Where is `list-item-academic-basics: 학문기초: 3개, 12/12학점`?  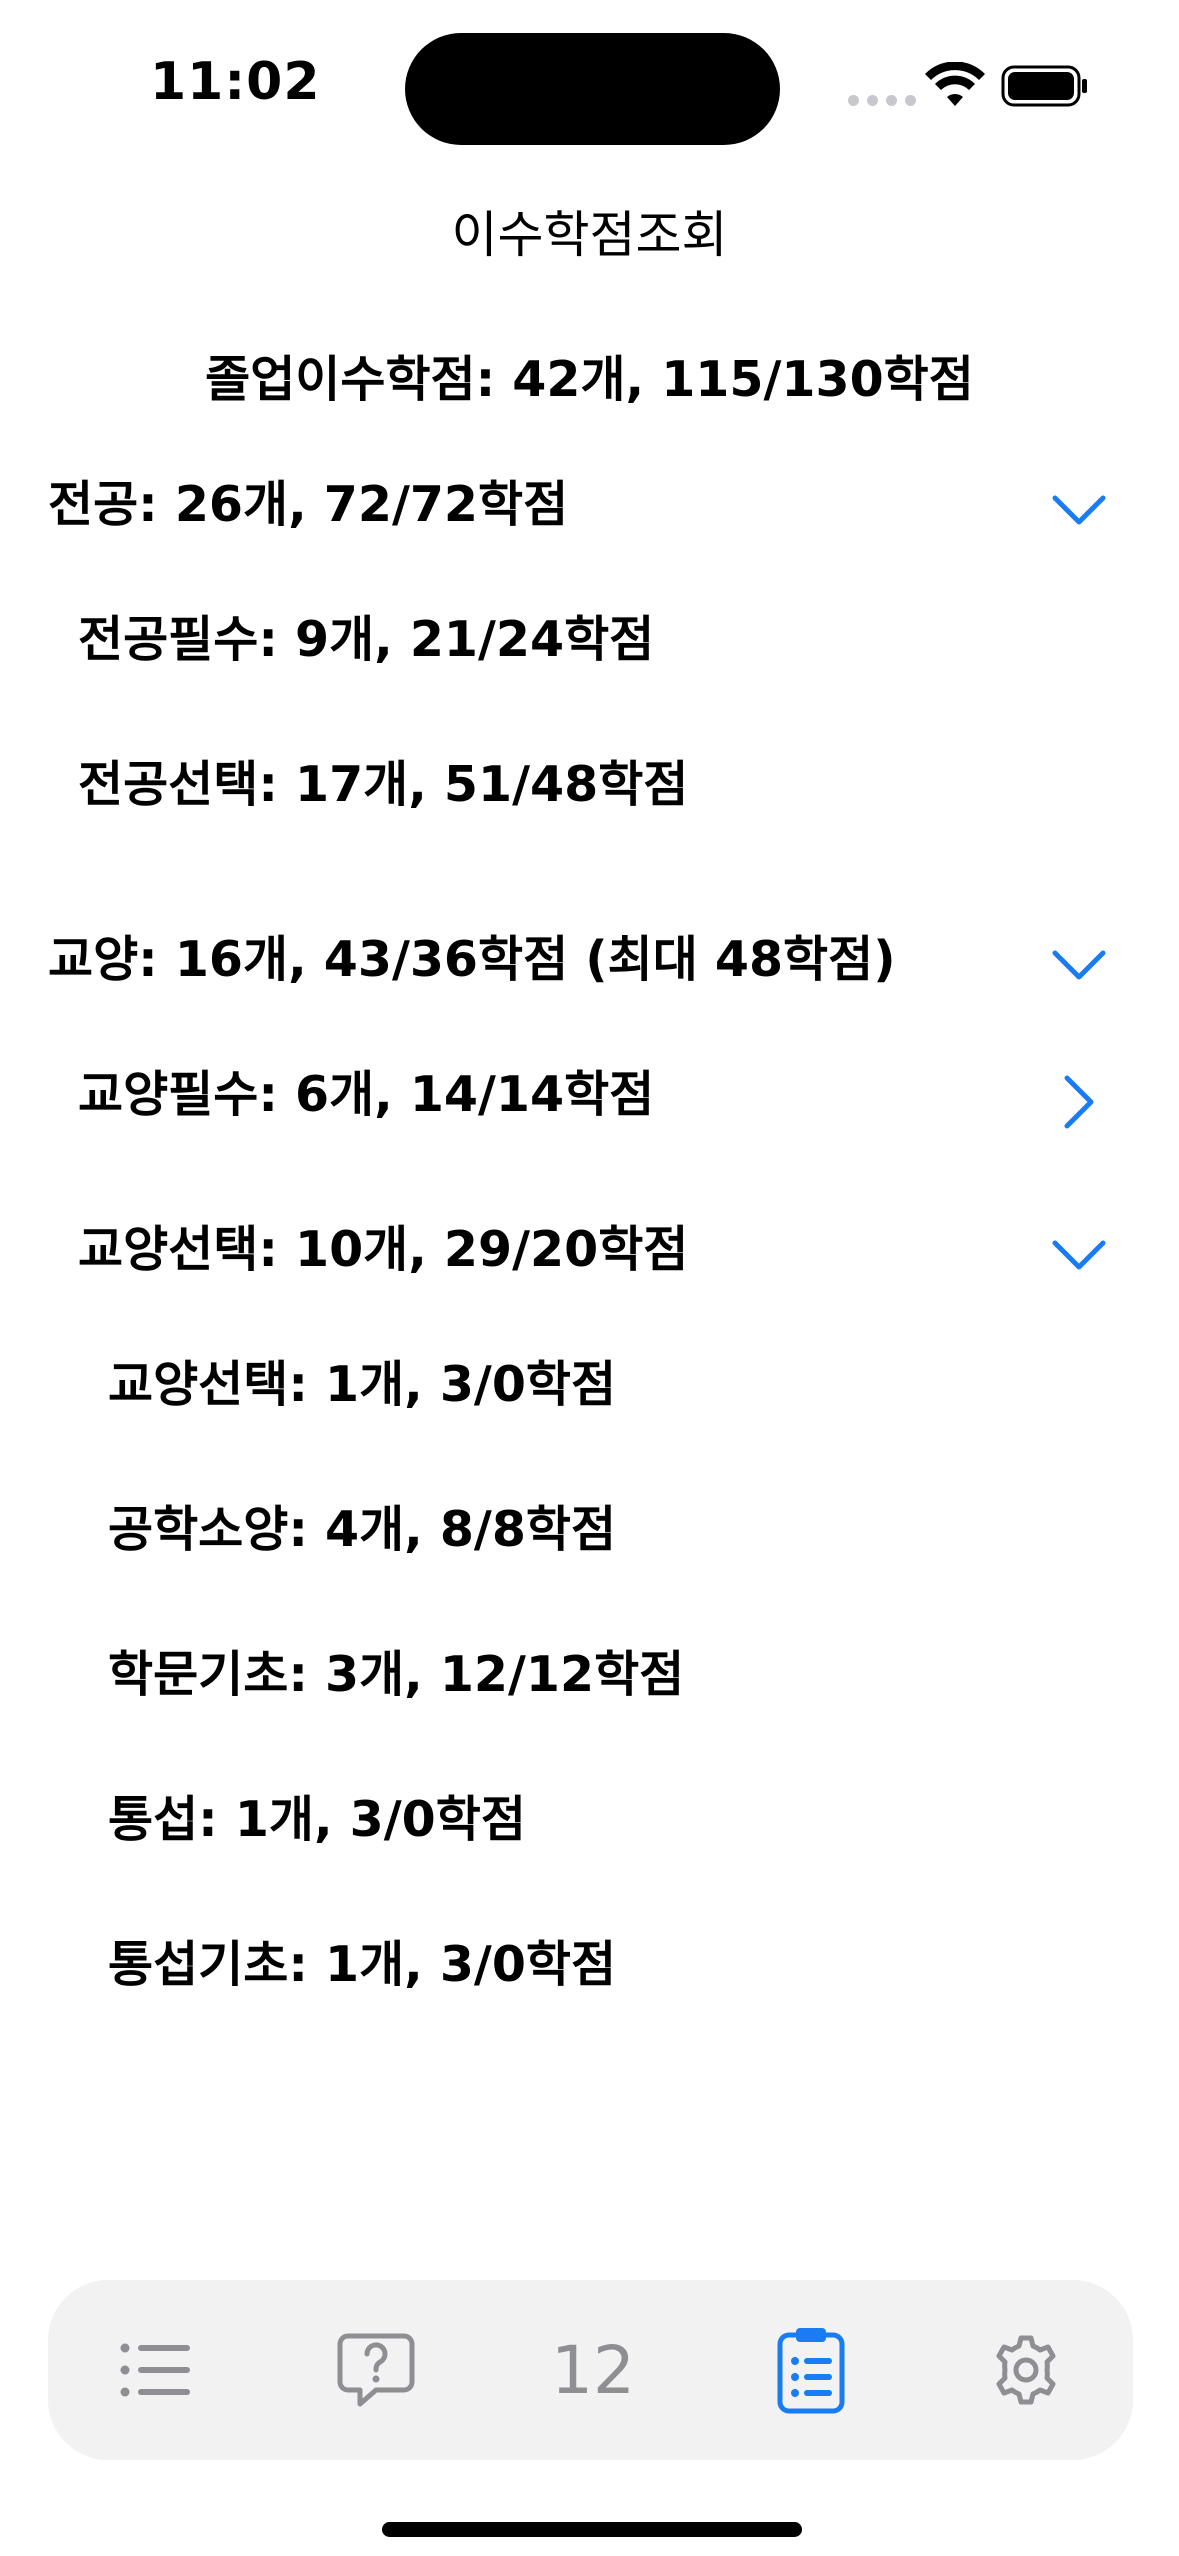 list-item-academic-basics: 학문기초: 3개, 12/12학점 is located at coordinates (396, 1674).